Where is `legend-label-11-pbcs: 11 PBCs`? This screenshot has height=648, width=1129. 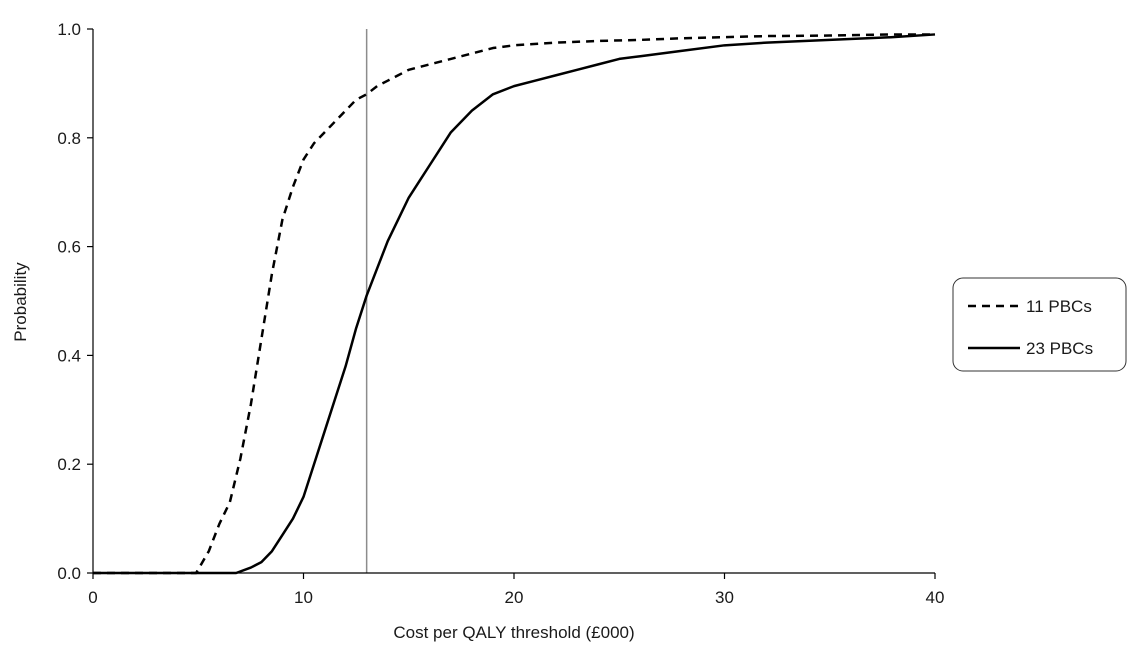
legend-label-11-pbcs: 11 PBCs is located at coordinates (1059, 306).